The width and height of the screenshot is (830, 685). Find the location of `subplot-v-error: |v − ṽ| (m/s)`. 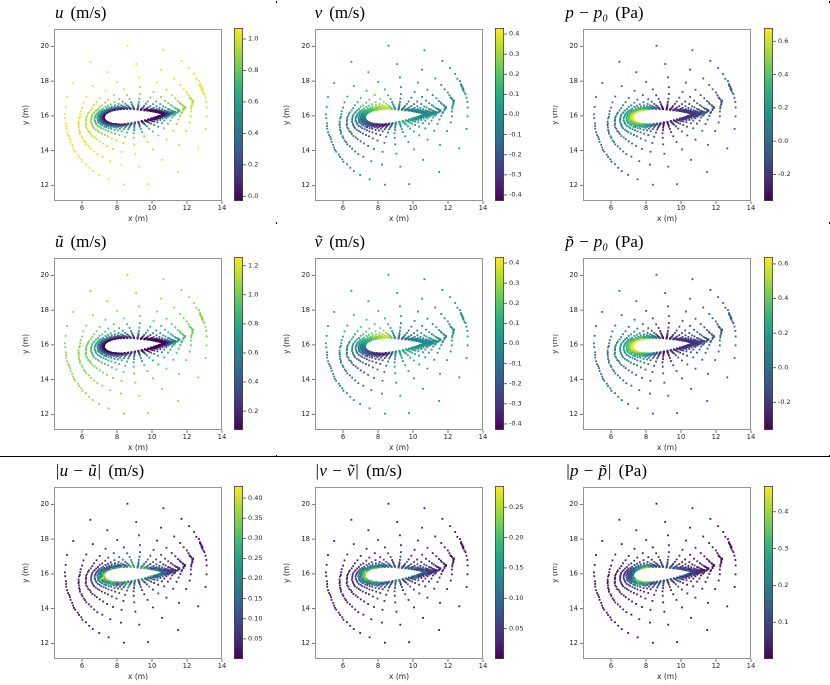

subplot-v-error: |v − ṽ| (m/s) is located at coordinates (414, 571).